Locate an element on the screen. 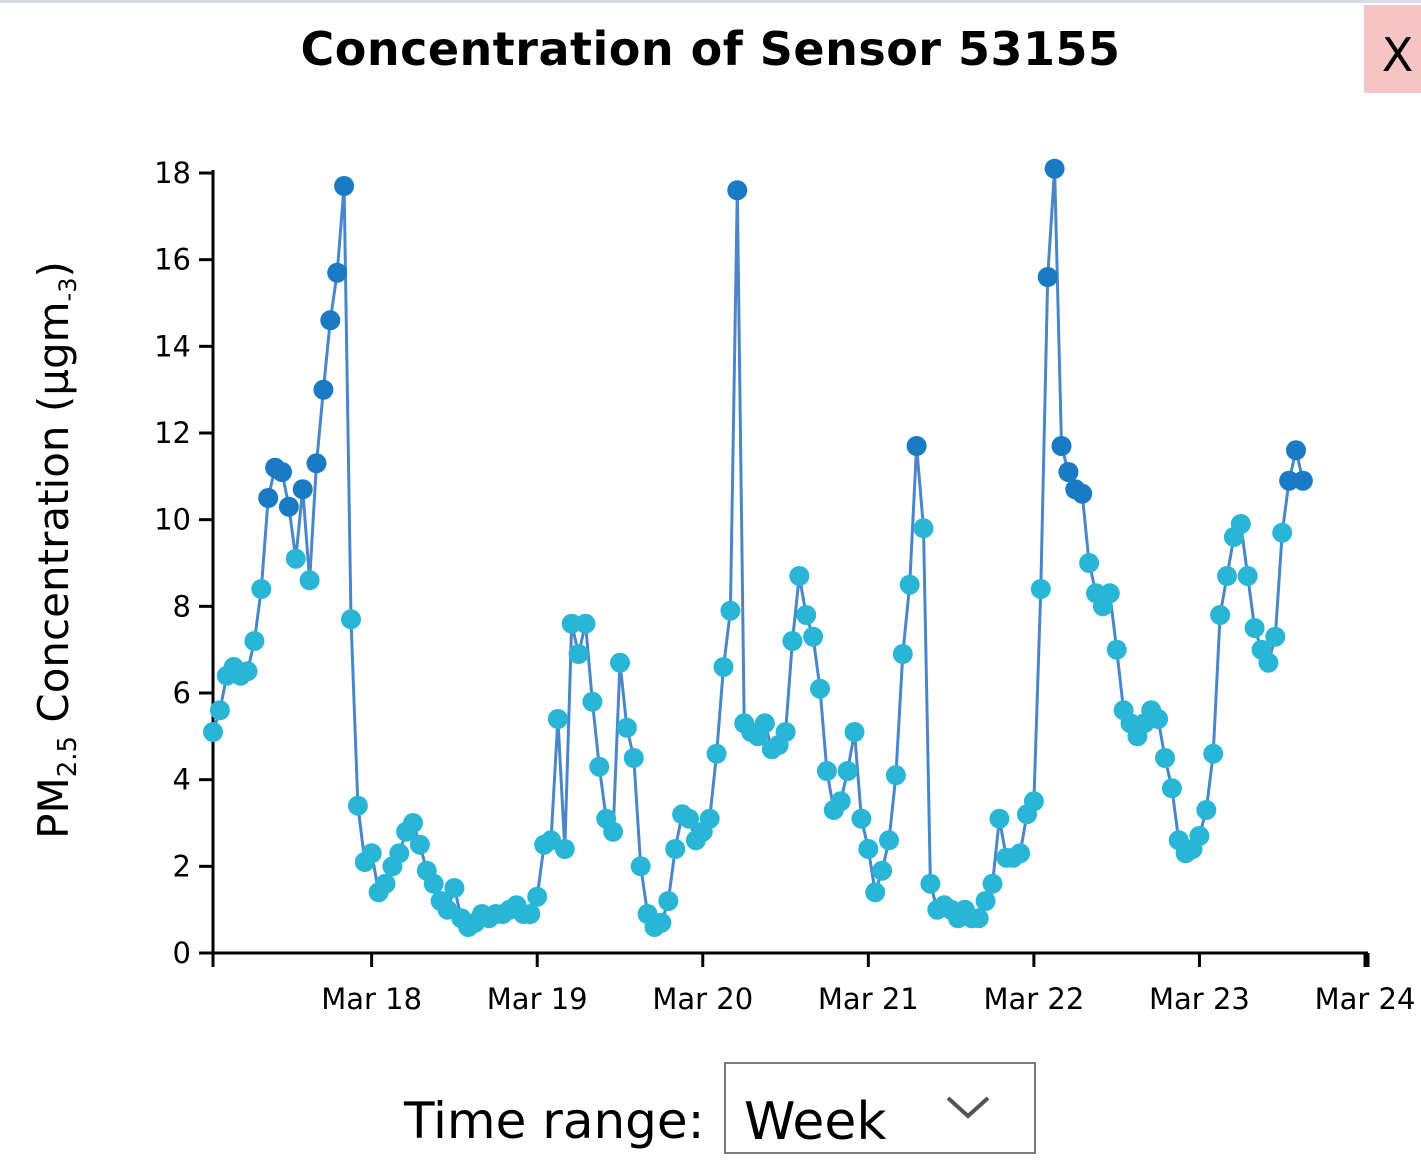  y-tick-label: 16 is located at coordinates (172, 260).